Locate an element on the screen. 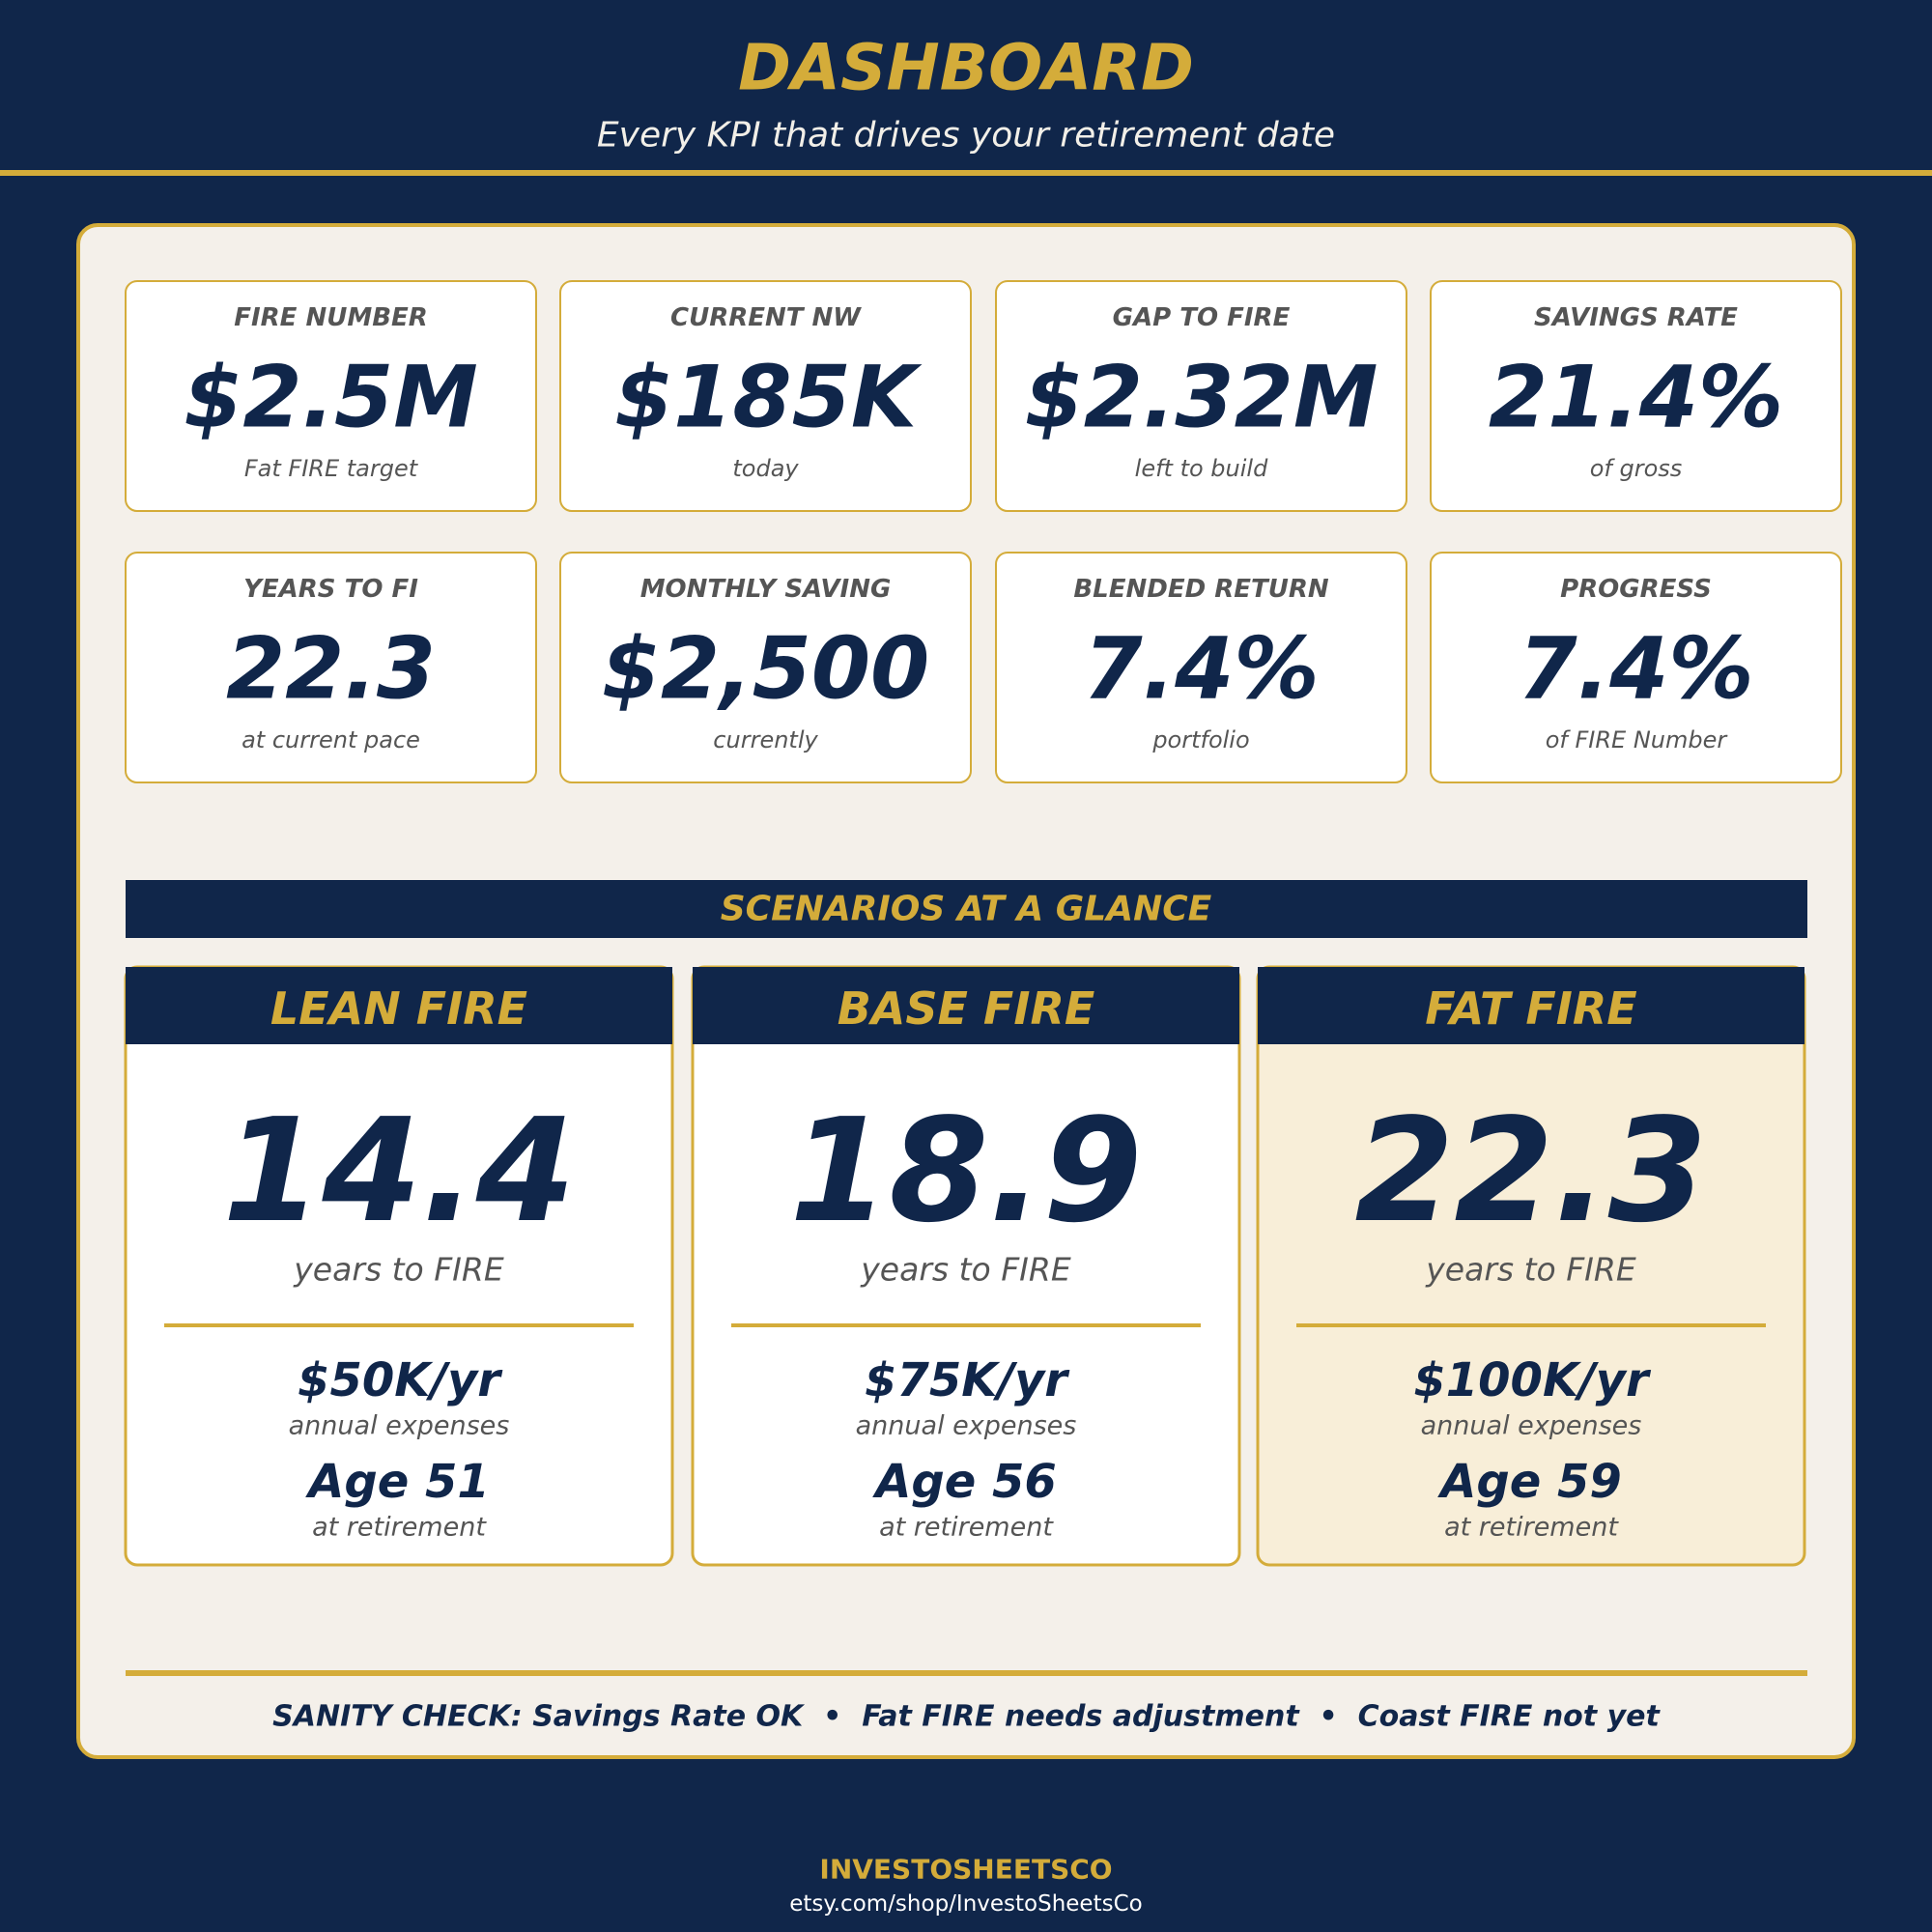 This screenshot has width=1932, height=1932. scenario-name: LEAN FIRE is located at coordinates (398, 1008).